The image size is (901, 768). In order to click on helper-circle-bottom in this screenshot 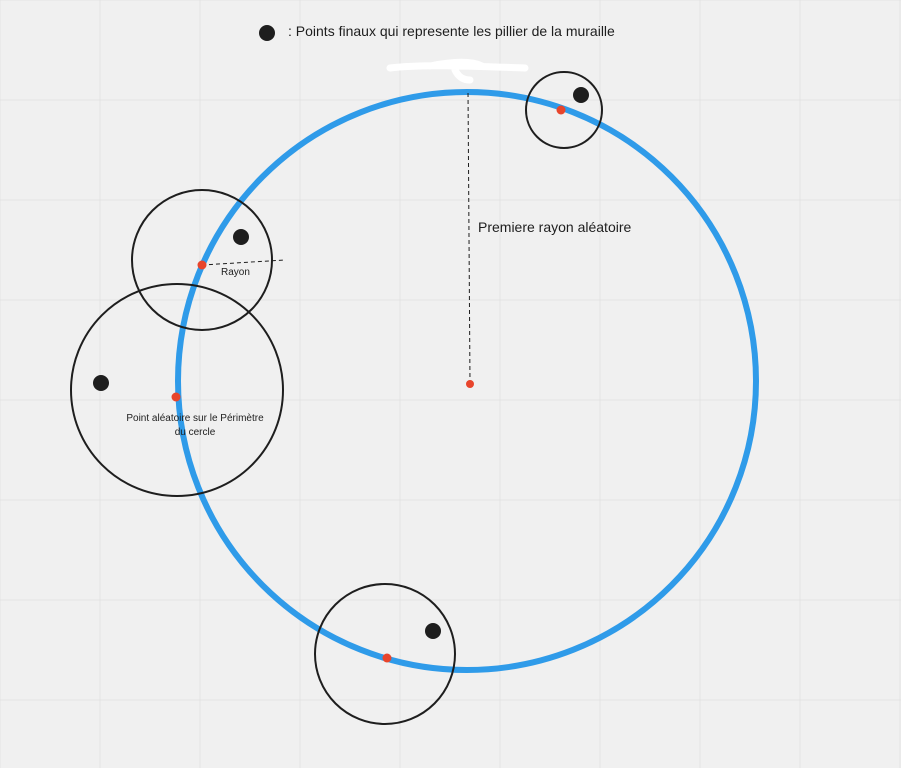, I will do `click(385, 654)`.